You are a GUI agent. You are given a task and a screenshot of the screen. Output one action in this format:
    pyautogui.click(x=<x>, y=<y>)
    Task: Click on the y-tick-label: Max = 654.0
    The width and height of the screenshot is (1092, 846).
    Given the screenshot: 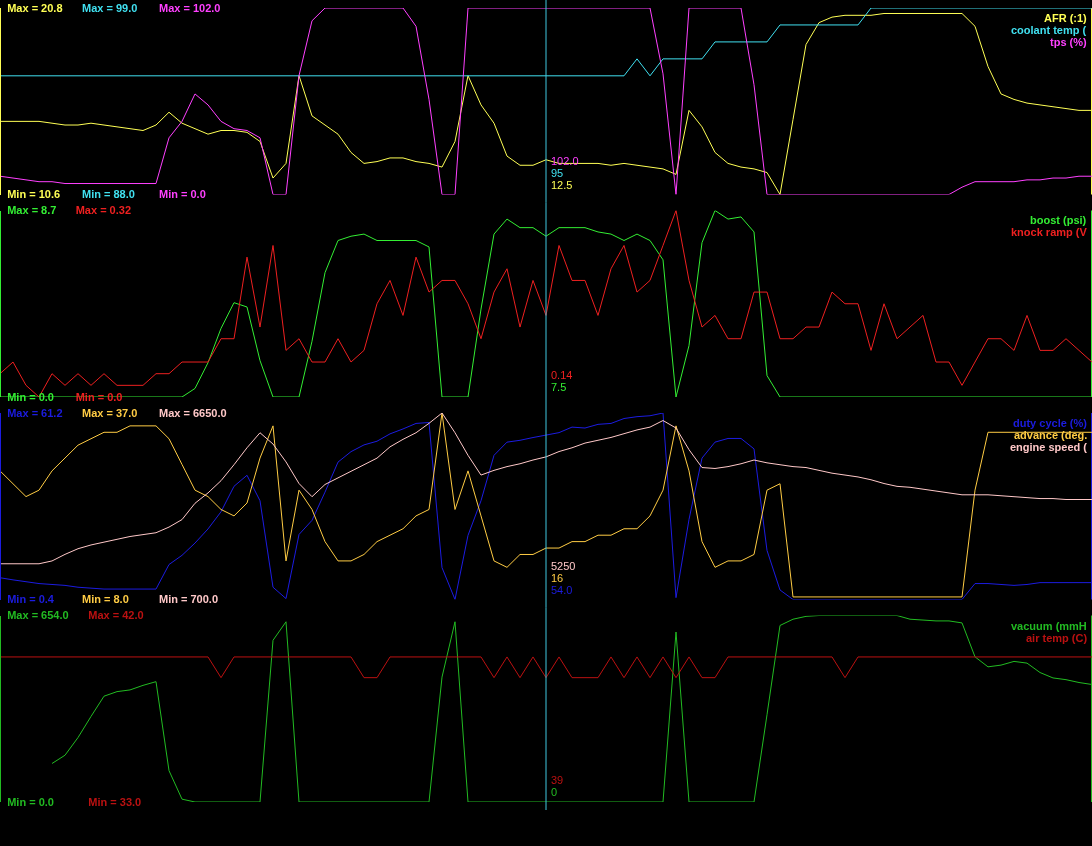 What is the action you would take?
    pyautogui.click(x=38, y=615)
    